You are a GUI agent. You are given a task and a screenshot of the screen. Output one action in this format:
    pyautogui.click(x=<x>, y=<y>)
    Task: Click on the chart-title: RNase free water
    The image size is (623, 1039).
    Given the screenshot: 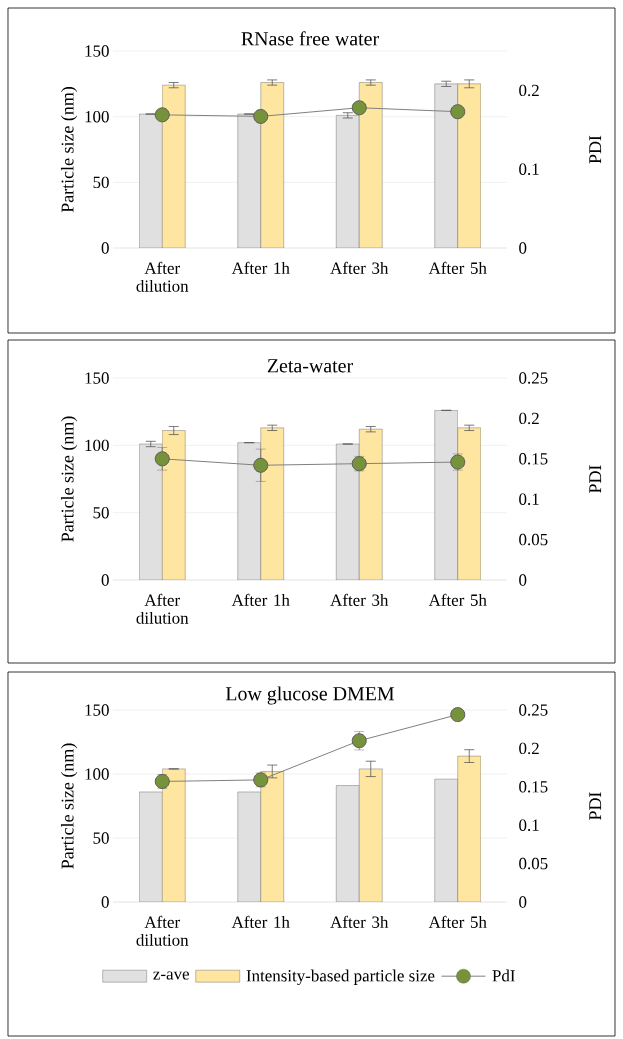 What is the action you would take?
    pyautogui.click(x=310, y=38)
    